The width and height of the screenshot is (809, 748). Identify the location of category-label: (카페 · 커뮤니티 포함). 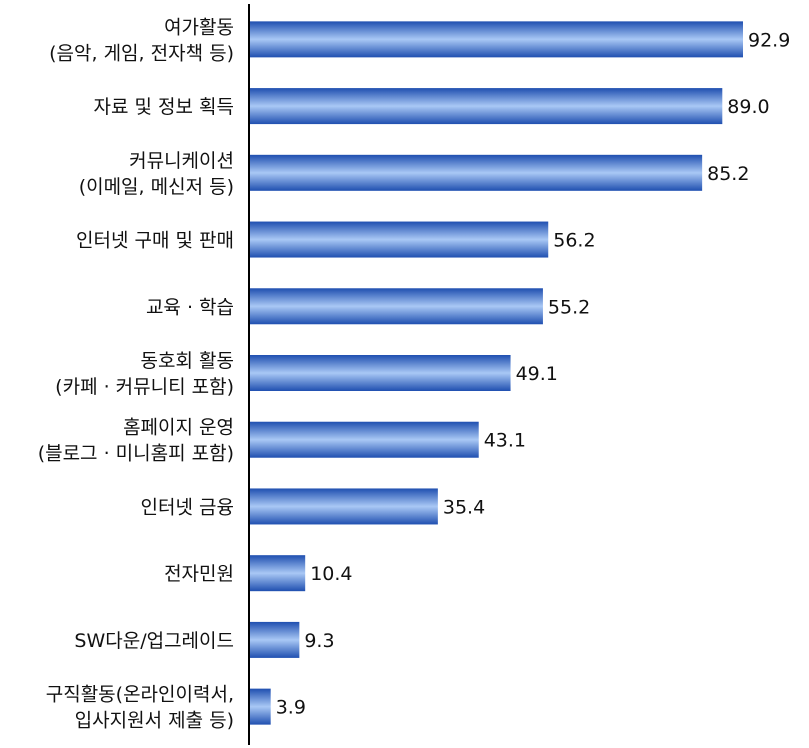
(144, 387).